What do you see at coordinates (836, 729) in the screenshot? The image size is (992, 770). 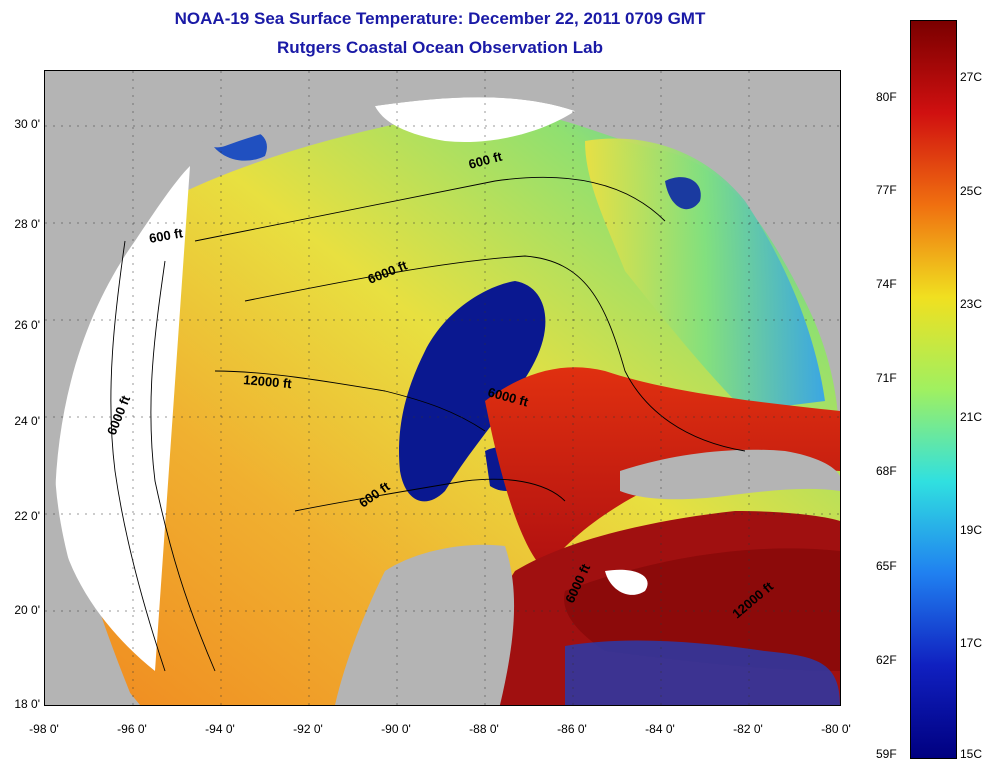 I see `lon-label: -80 0'` at bounding box center [836, 729].